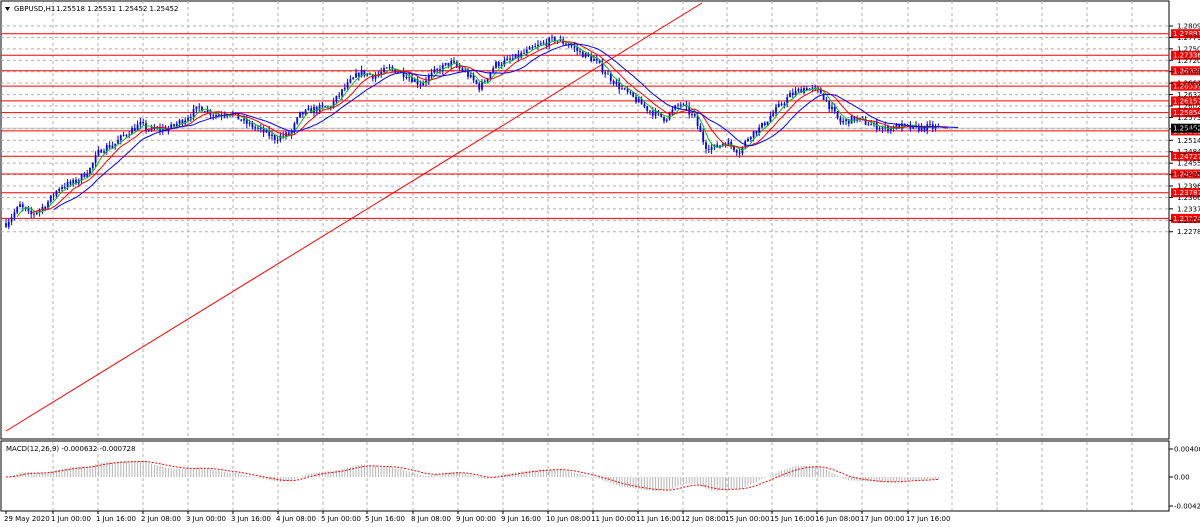 The width and height of the screenshot is (1200, 527). I want to click on y-tick-label: 1.24845, so click(1188, 152).